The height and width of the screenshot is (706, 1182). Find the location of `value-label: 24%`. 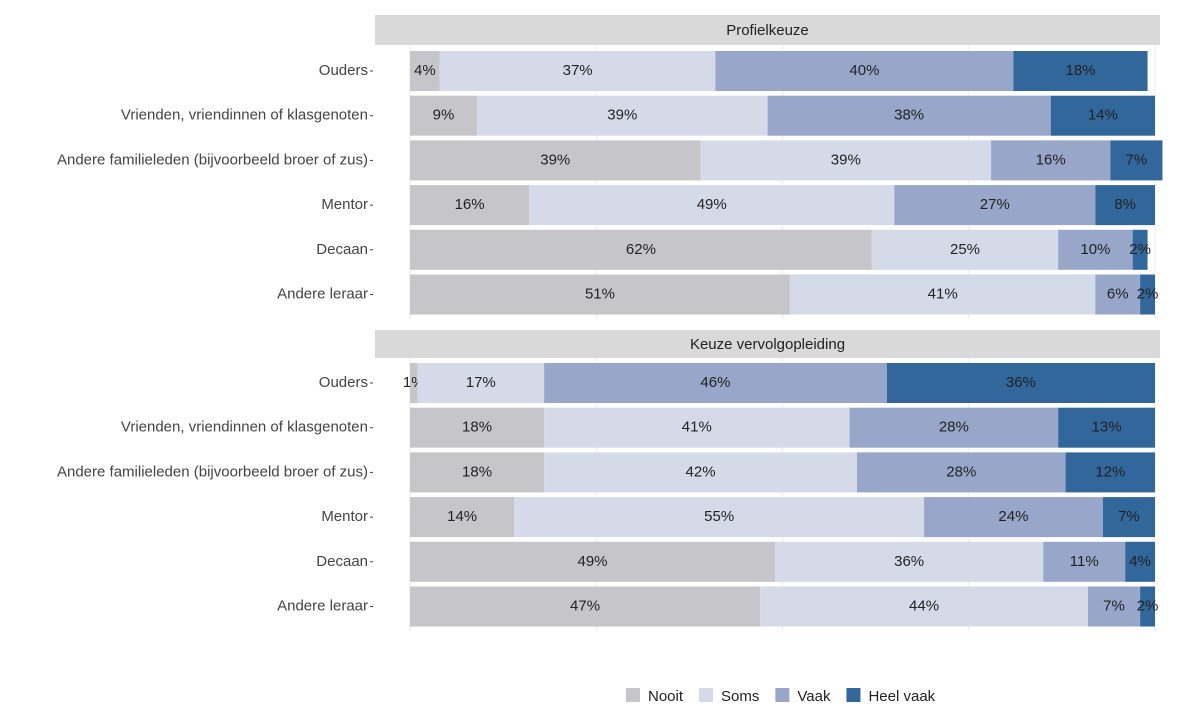

value-label: 24% is located at coordinates (1013, 516).